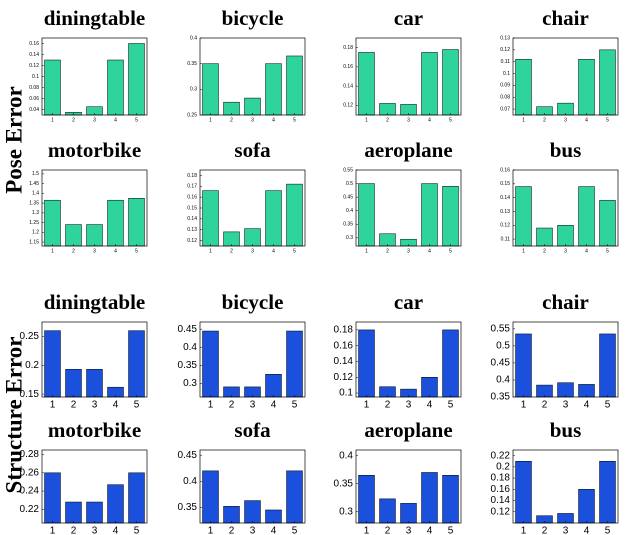 This screenshot has height=535, width=640. Describe the element at coordinates (253, 302) in the screenshot. I see `chart-title: bicycle` at that location.